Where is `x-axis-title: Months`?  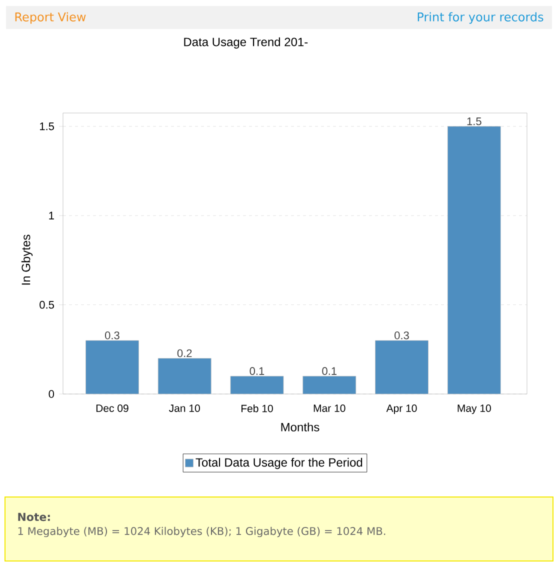 x-axis-title: Months is located at coordinates (300, 427).